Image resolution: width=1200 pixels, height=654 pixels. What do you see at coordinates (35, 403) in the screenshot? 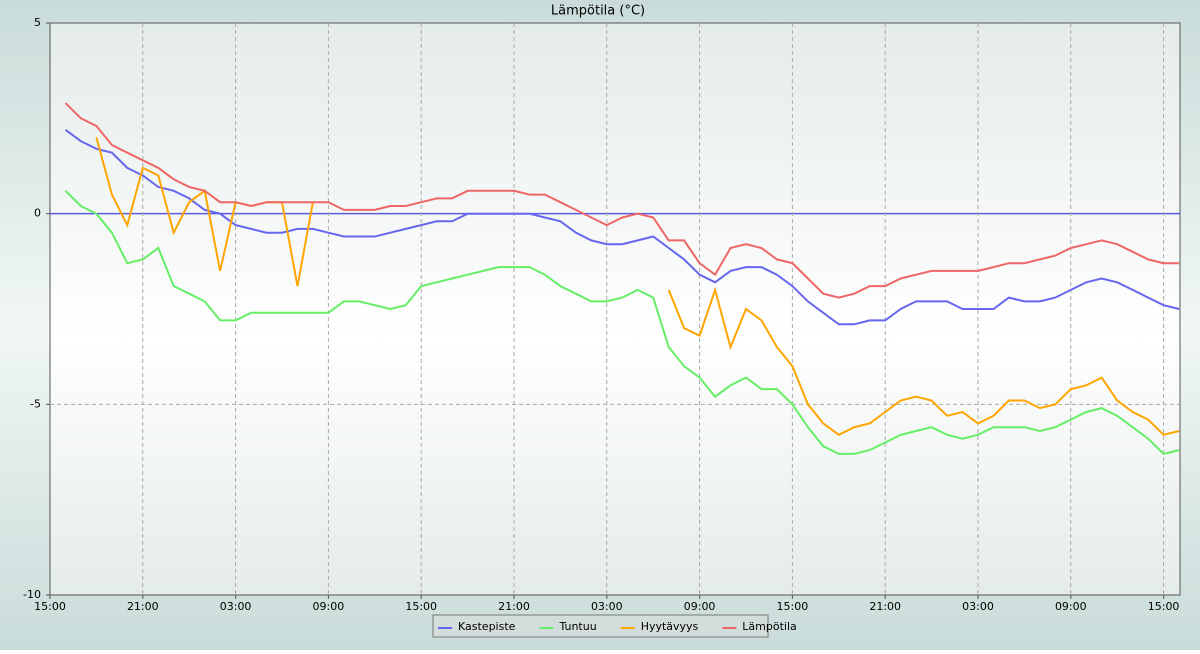
I see `y-tick-label: -5` at bounding box center [35, 403].